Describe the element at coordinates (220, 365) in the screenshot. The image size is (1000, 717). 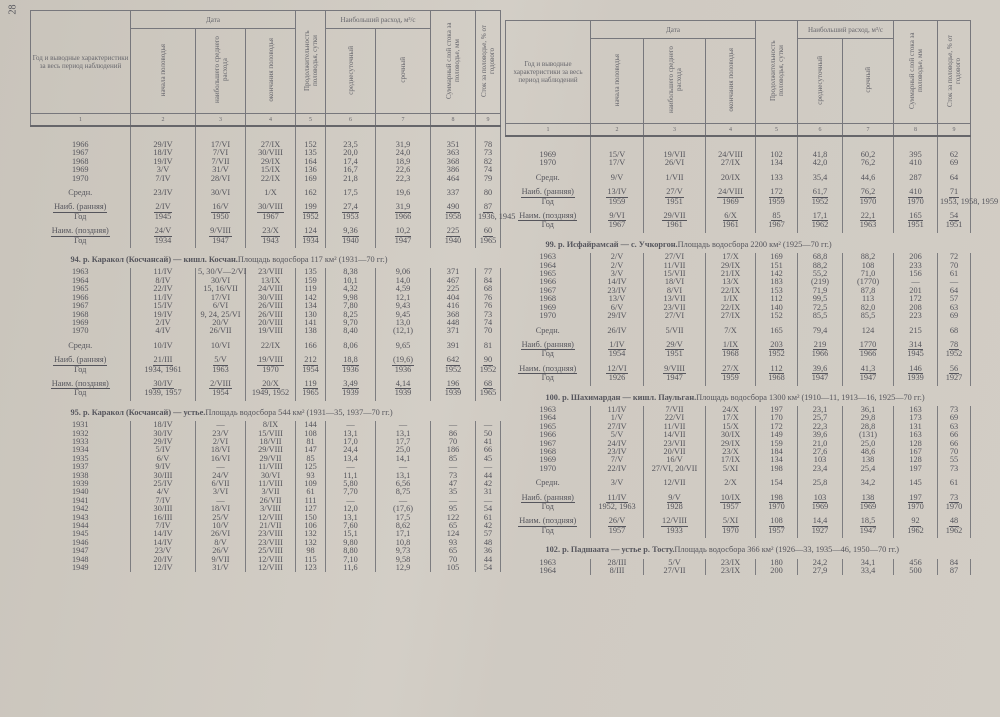
I see `table-cell: 5/V 1963` at that location.